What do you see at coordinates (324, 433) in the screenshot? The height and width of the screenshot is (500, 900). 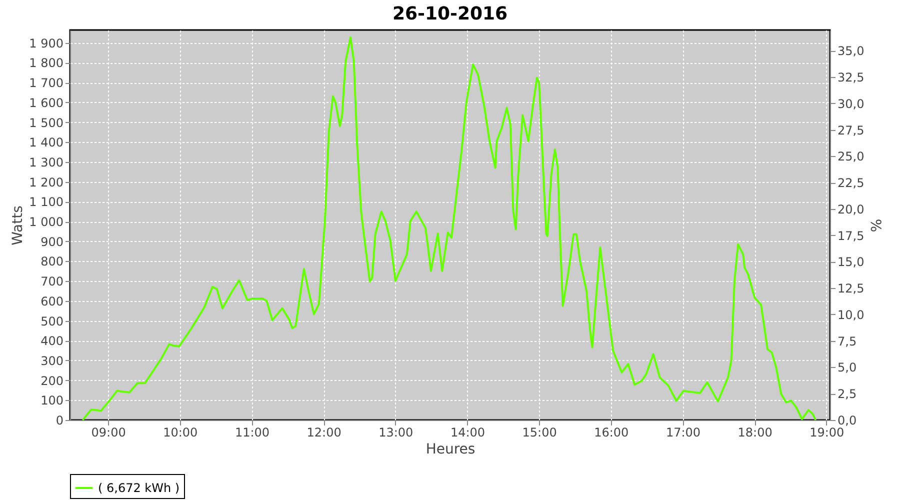 I see `x-tick-label: 12:00` at bounding box center [324, 433].